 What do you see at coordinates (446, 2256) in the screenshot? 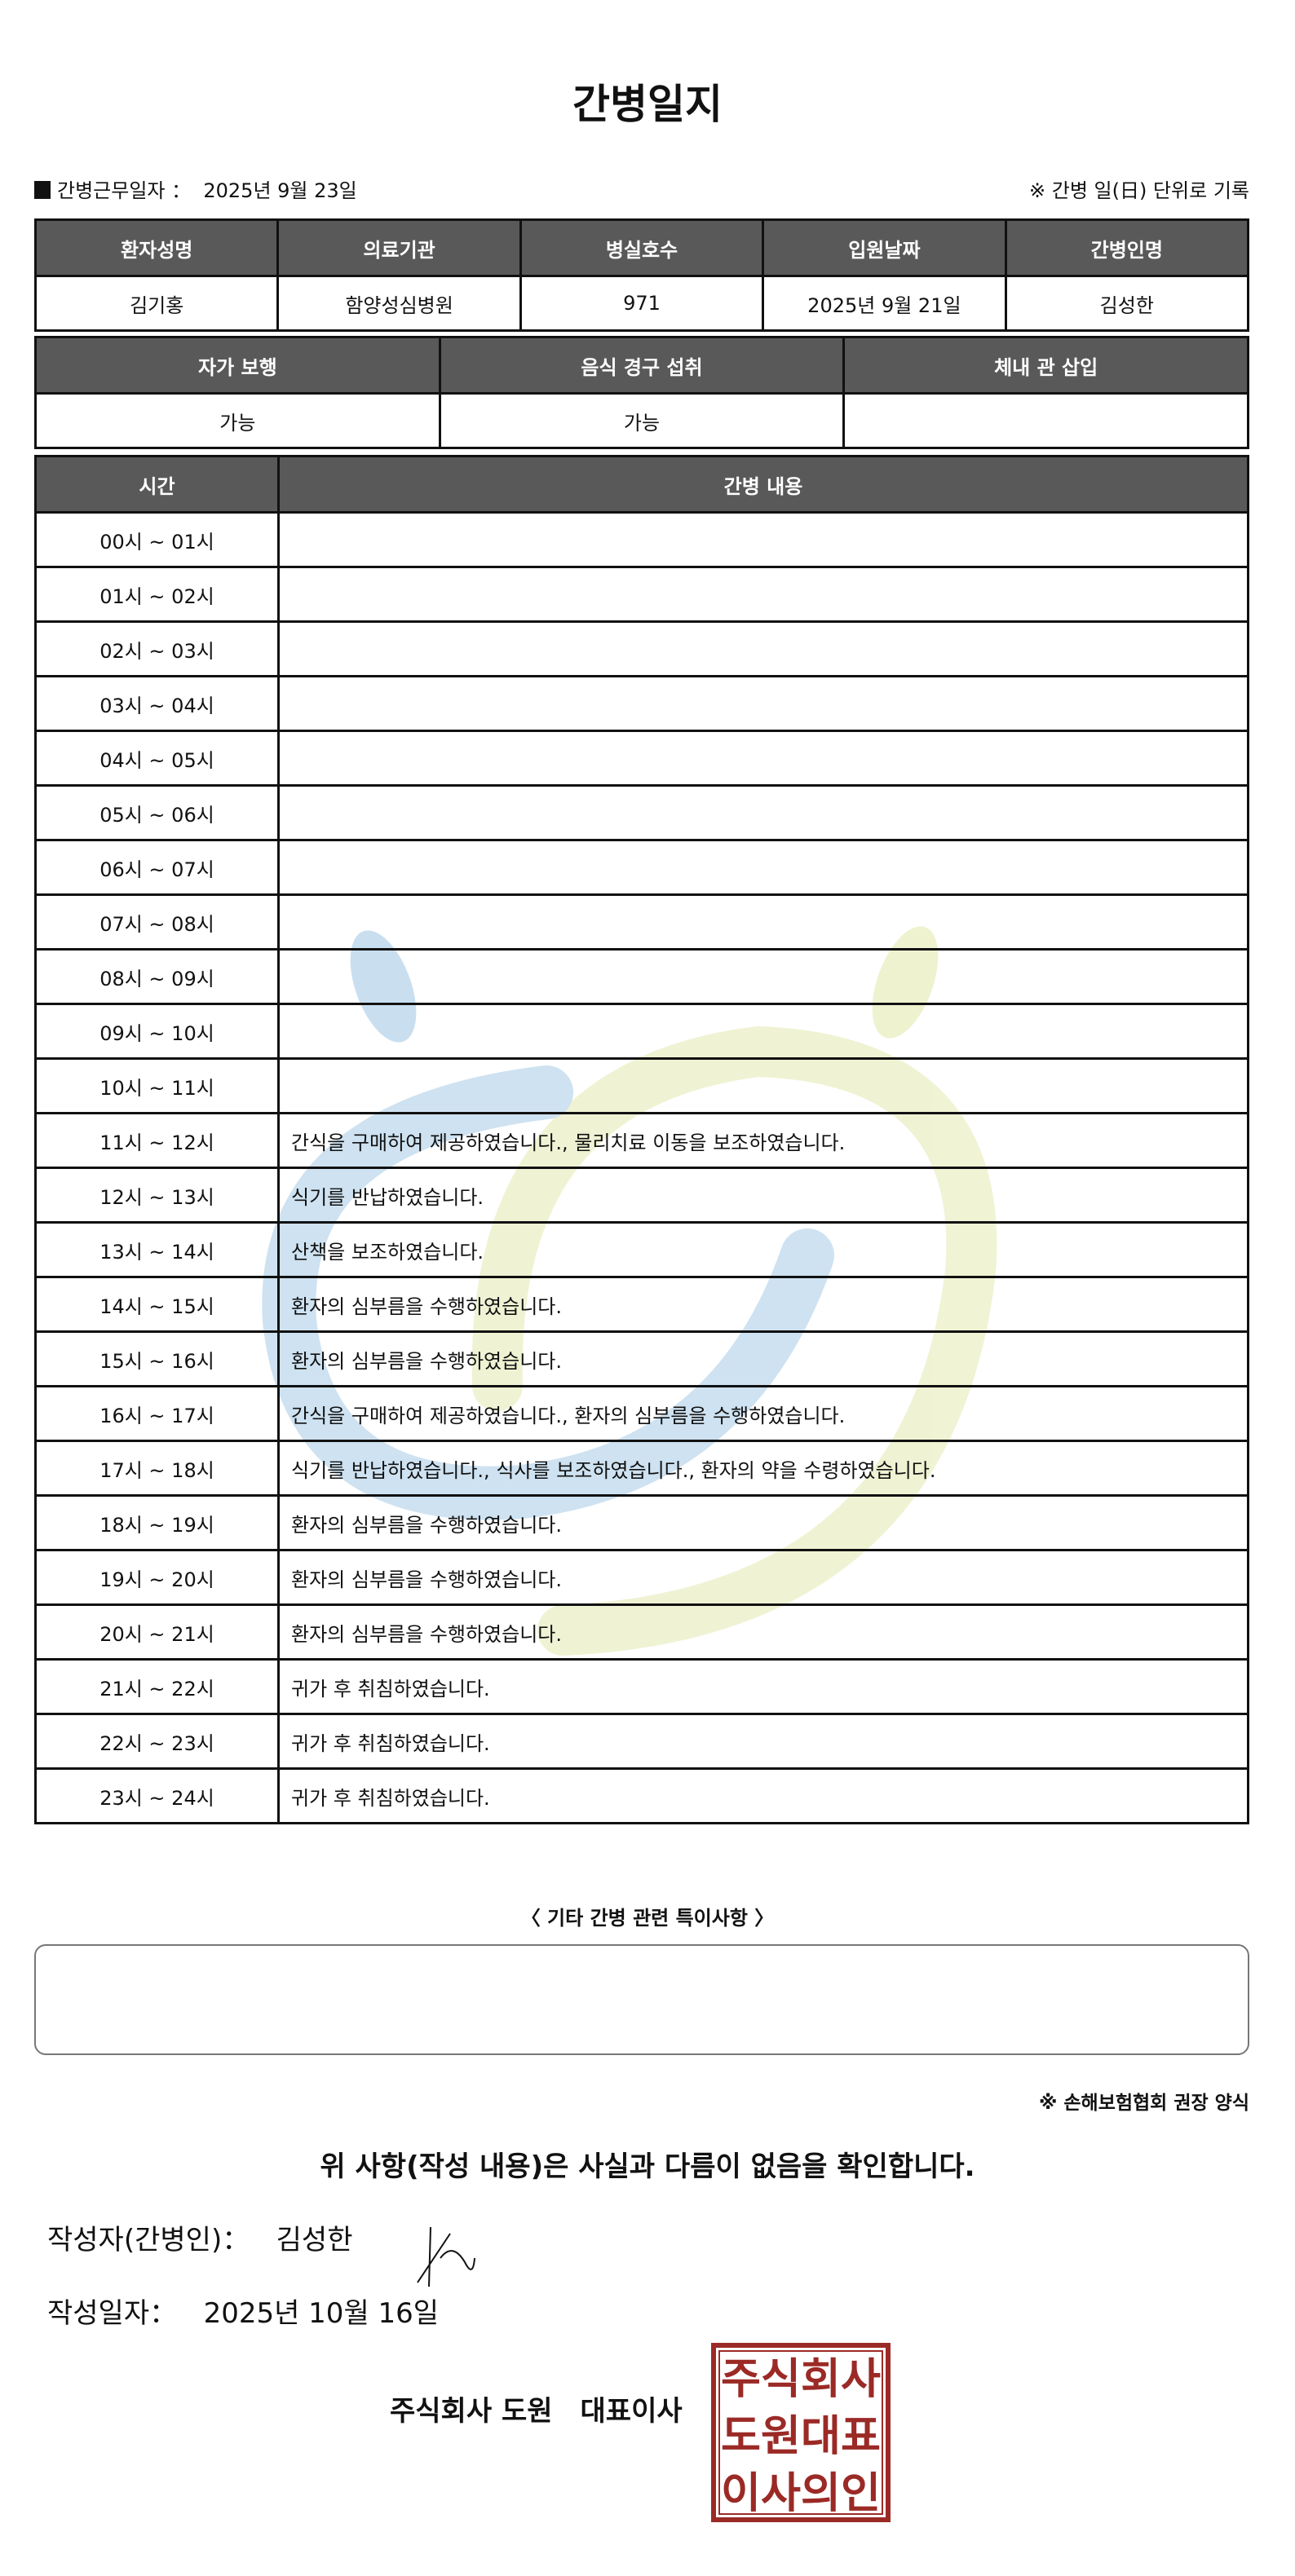
I see `signature` at bounding box center [446, 2256].